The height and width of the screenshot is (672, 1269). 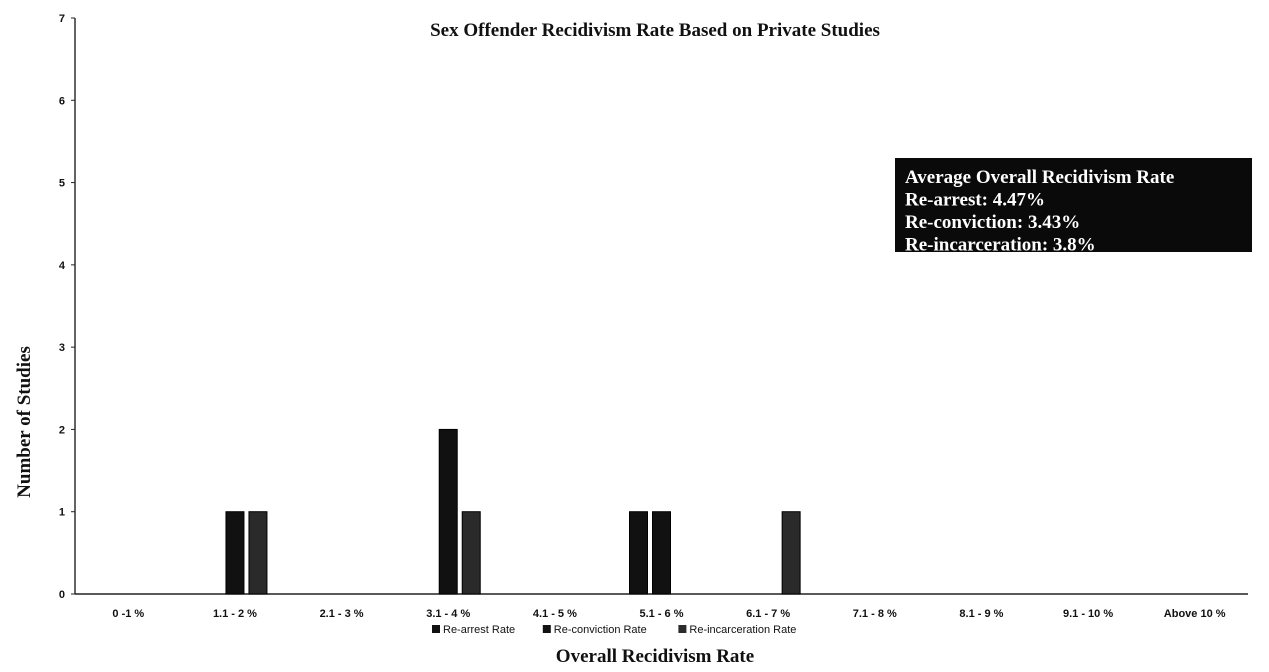 I want to click on legend-label: Re-incarceration Rate, so click(x=742, y=630).